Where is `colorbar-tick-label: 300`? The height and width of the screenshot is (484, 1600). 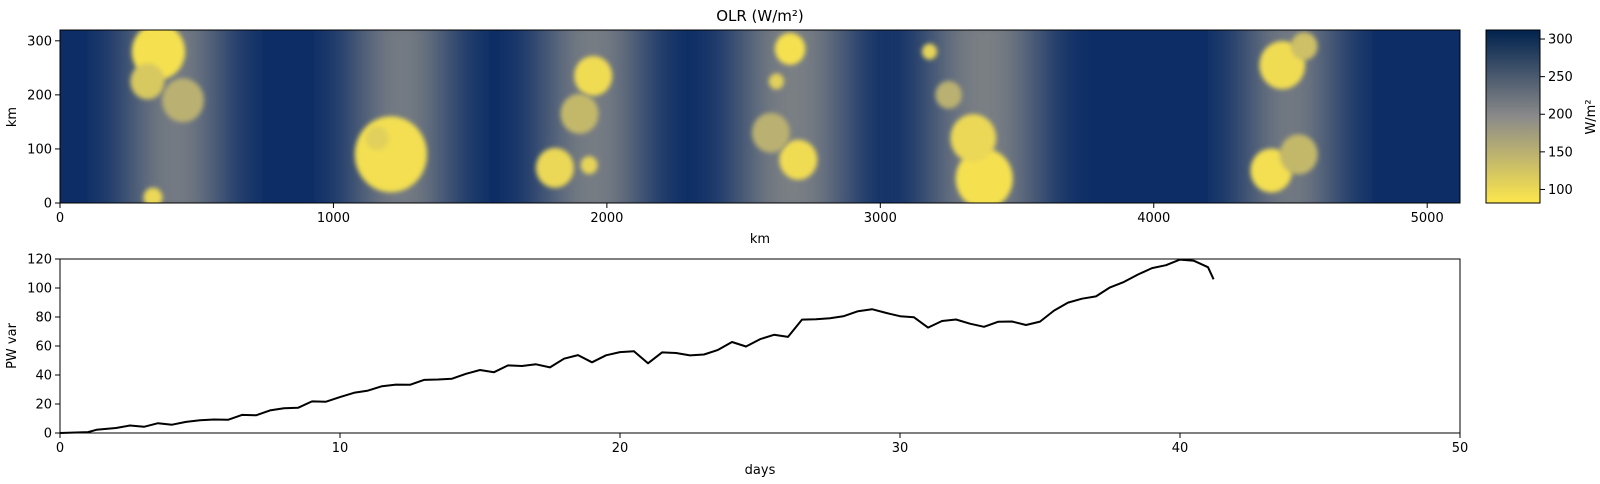 colorbar-tick-label: 300 is located at coordinates (1560, 40).